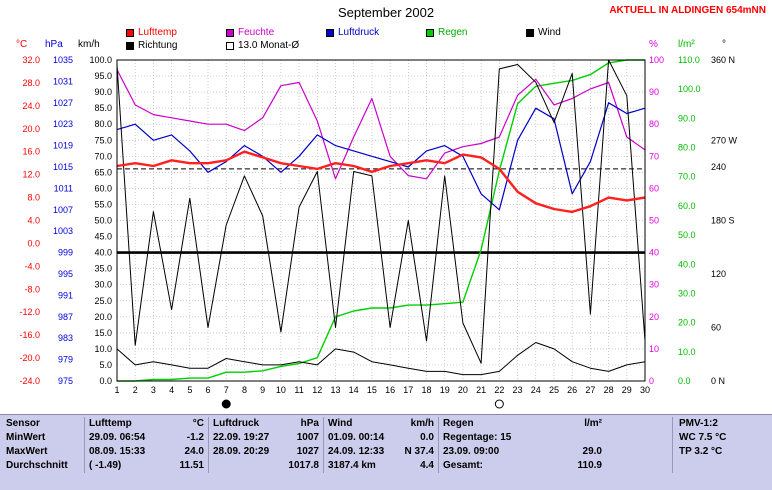 This screenshot has height=490, width=772. I want to click on cell-value: Wind, so click(340, 423).